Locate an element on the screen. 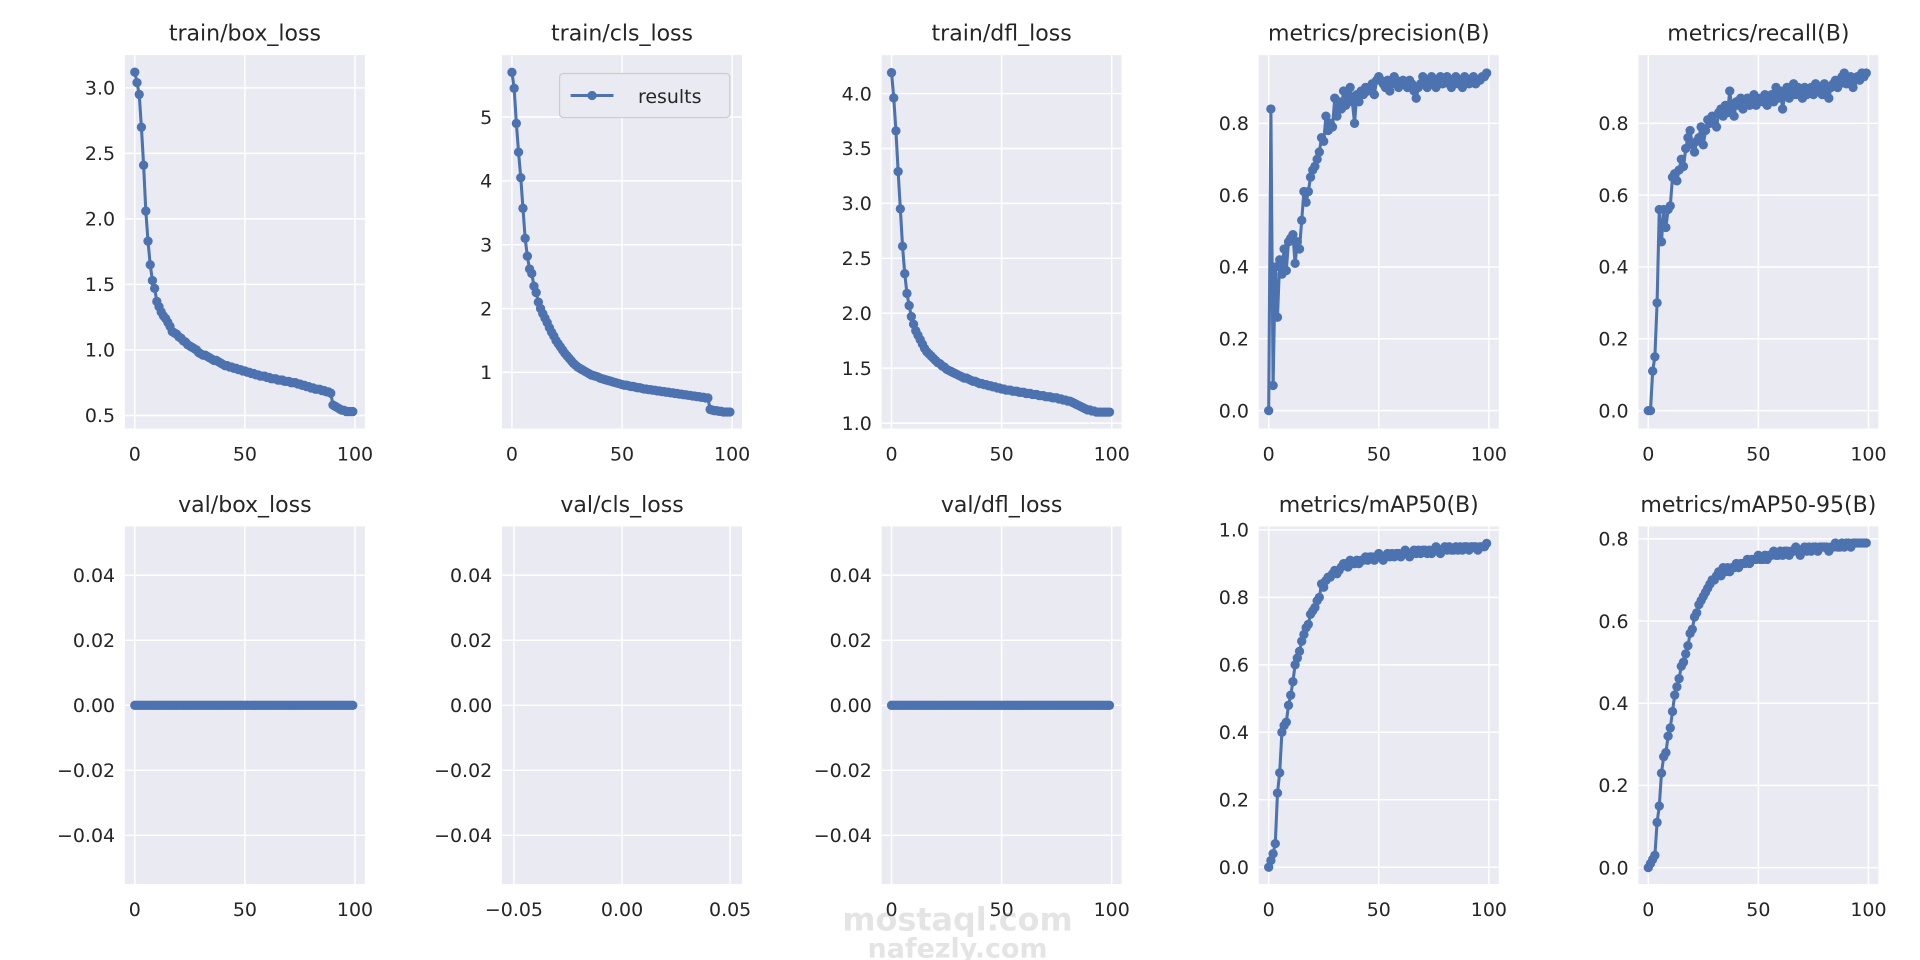 This screenshot has width=1920, height=960. chart-panel: metrics/mAP50-95(B) 0 50 100 0.0 0.2 0.4 0.6 0.8 is located at coordinates (1742, 707).